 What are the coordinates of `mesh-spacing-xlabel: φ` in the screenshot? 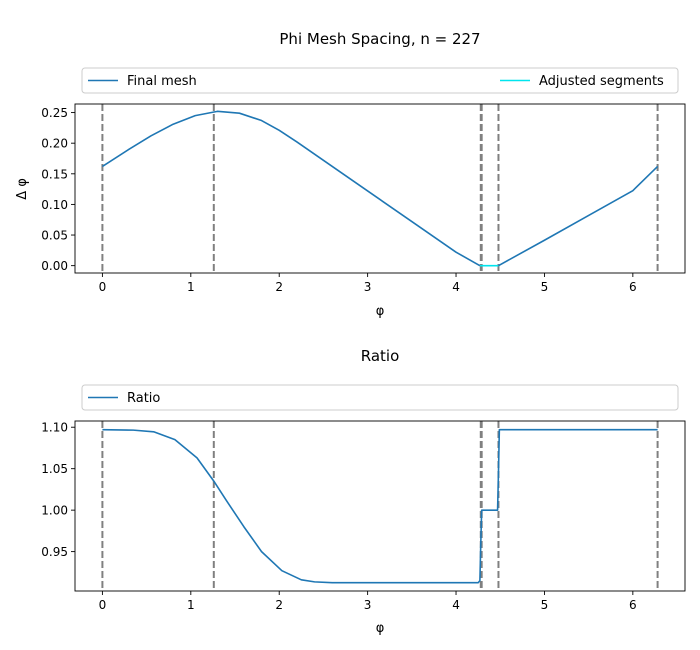 It's located at (380, 311).